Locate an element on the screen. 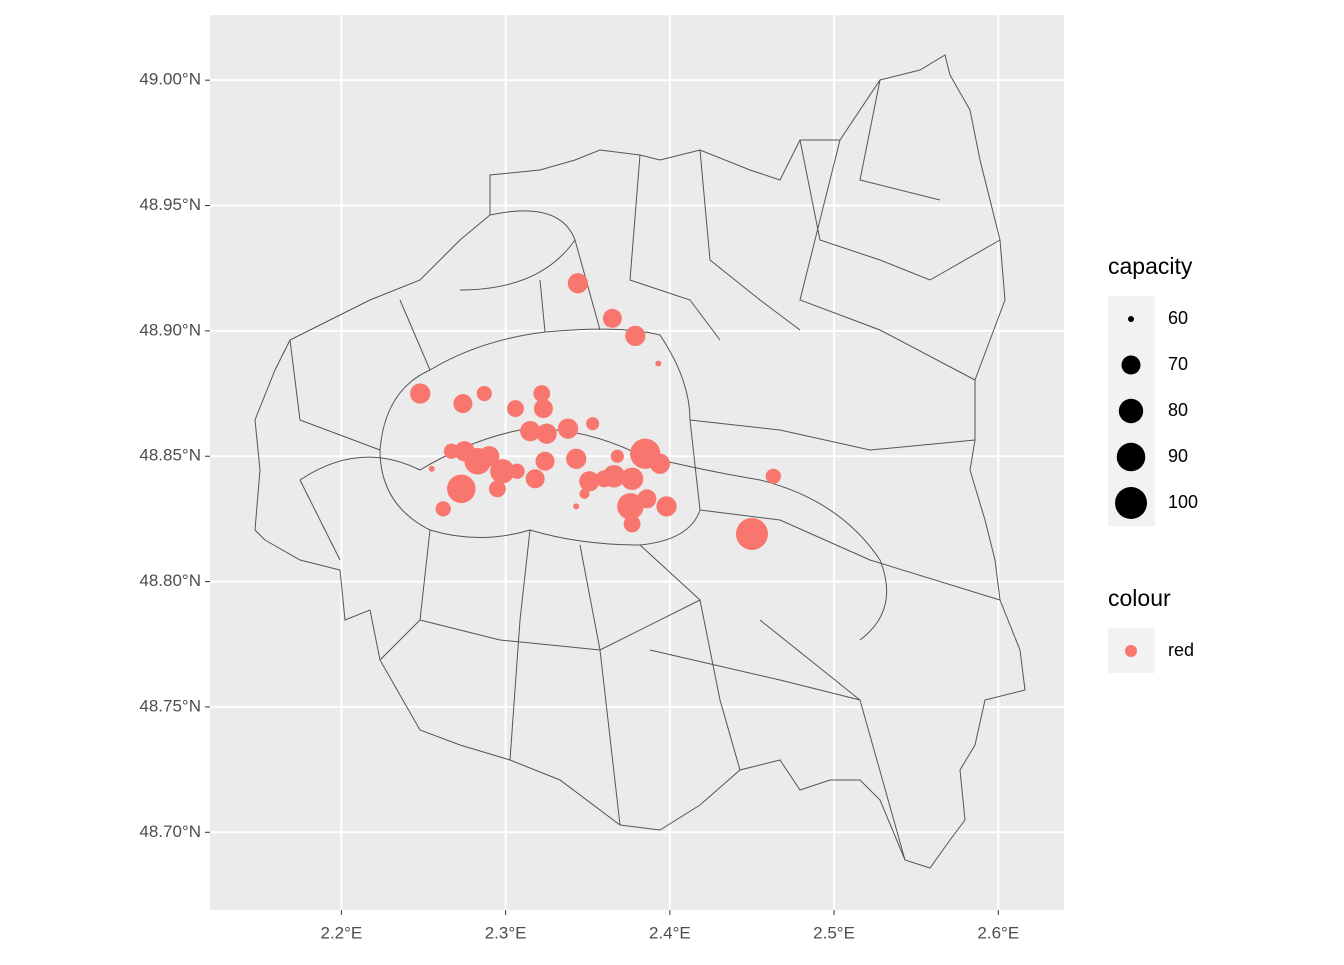 This screenshot has width=1344, height=965. paris-boundary is located at coordinates (540, 437).